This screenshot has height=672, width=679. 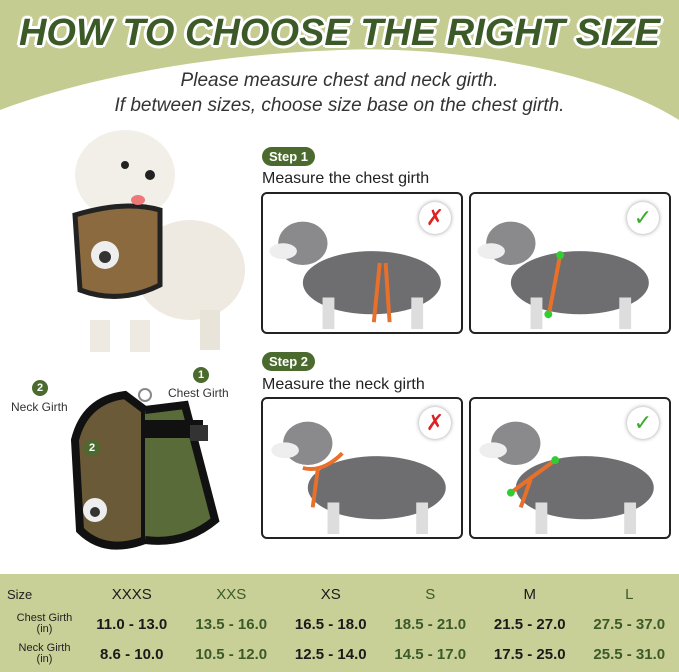 What do you see at coordinates (629, 654) in the screenshot?
I see `neck-cell: 25.5 - 31.0` at bounding box center [629, 654].